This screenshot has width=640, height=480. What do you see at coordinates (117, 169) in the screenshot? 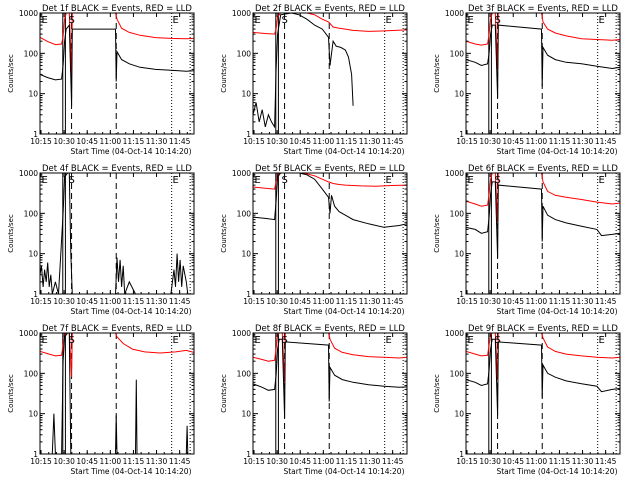
I see `panel-title: Det 4f BLACK = Events, RED = LLD` at bounding box center [117, 169].